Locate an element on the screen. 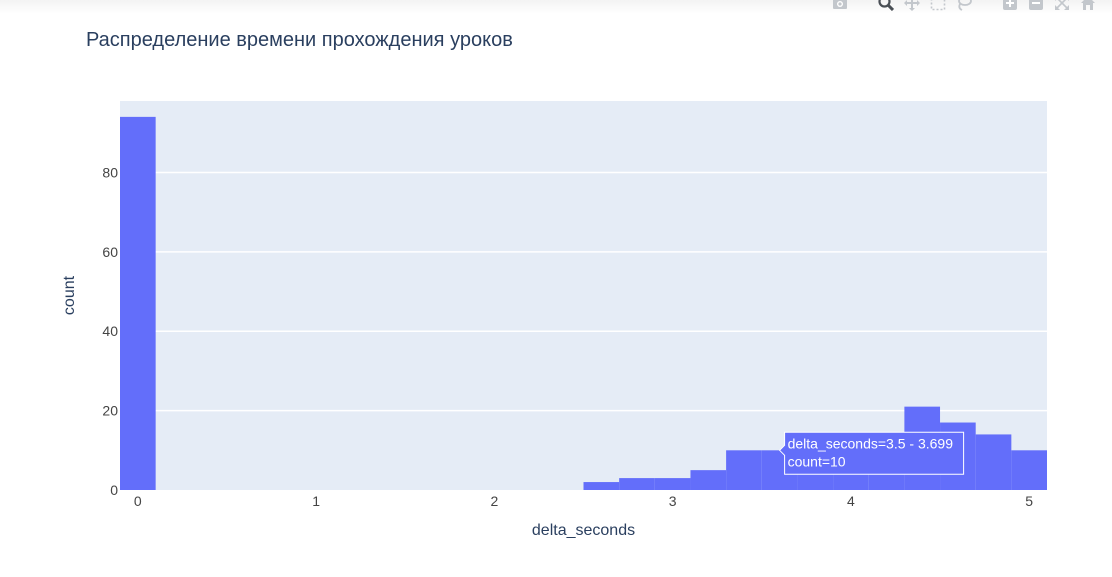  zoom-icon is located at coordinates (886, 6).